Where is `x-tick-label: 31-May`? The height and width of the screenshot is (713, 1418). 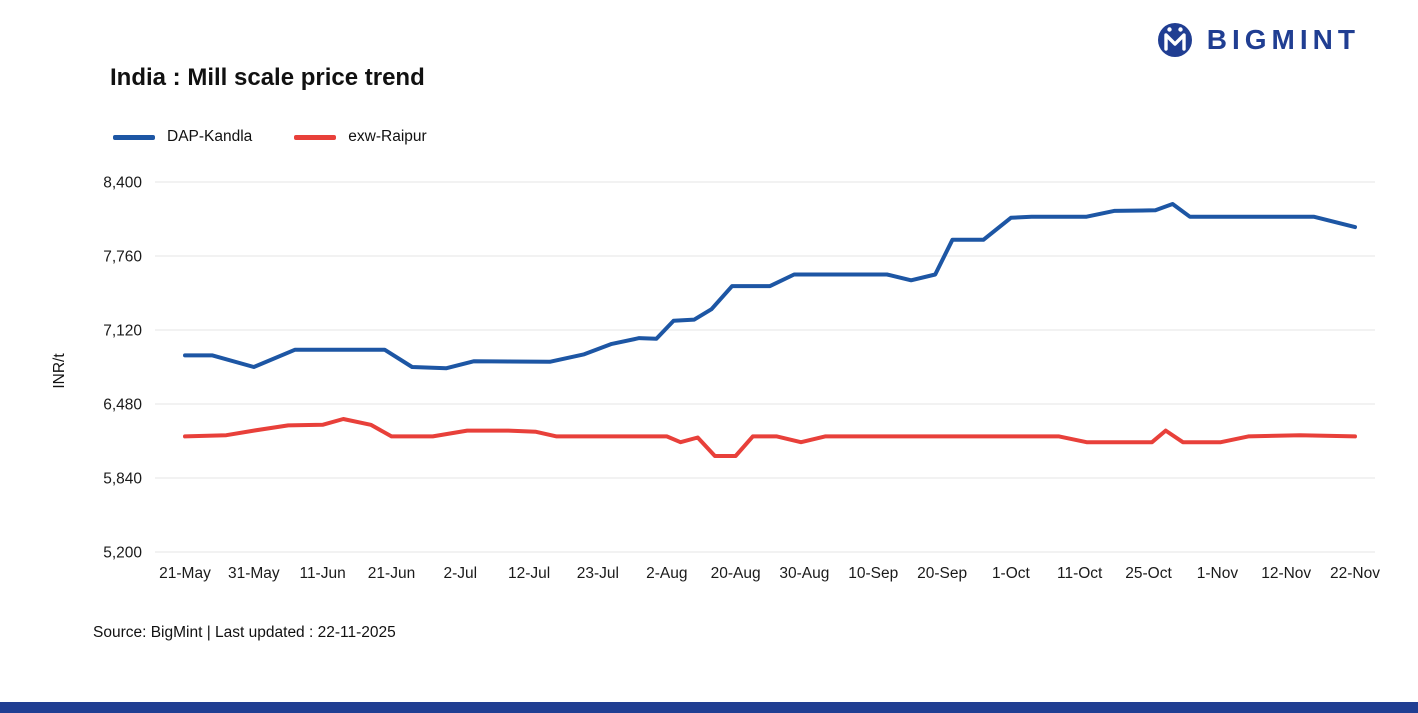
x-tick-label: 31-May is located at coordinates (254, 573).